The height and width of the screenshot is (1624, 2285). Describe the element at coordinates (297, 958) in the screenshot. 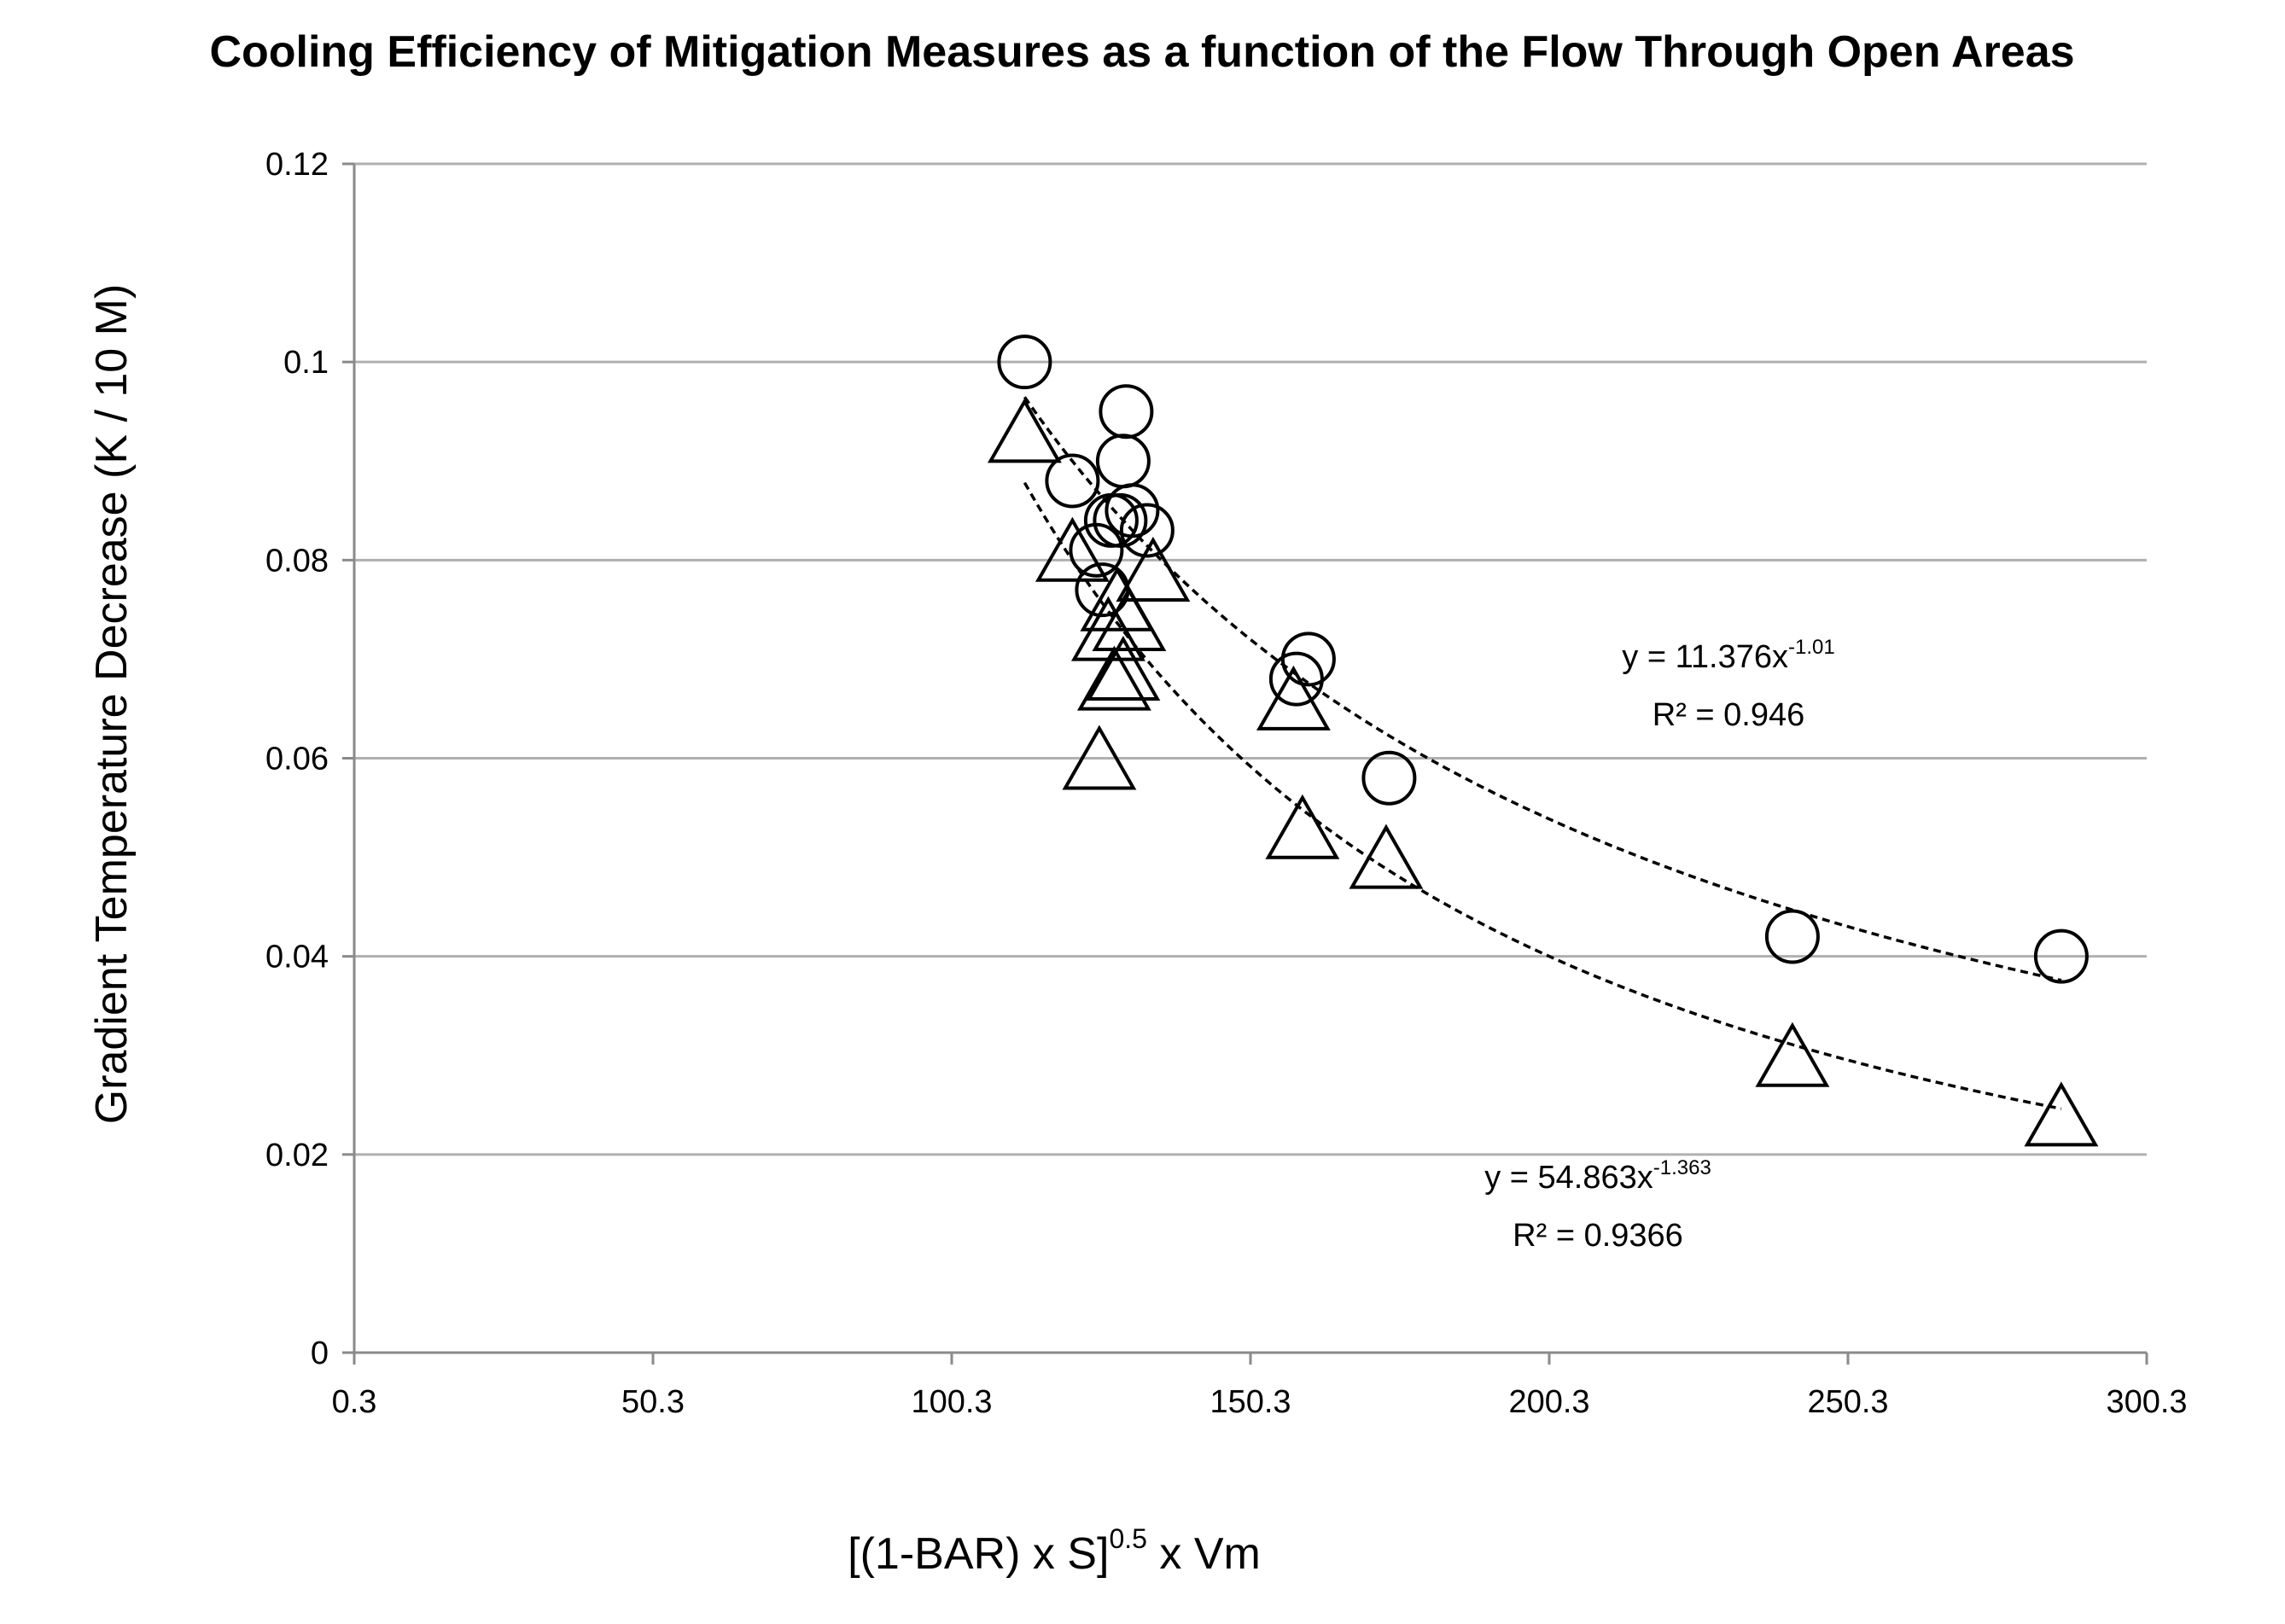

I see `y-tick-label: 0.04` at that location.